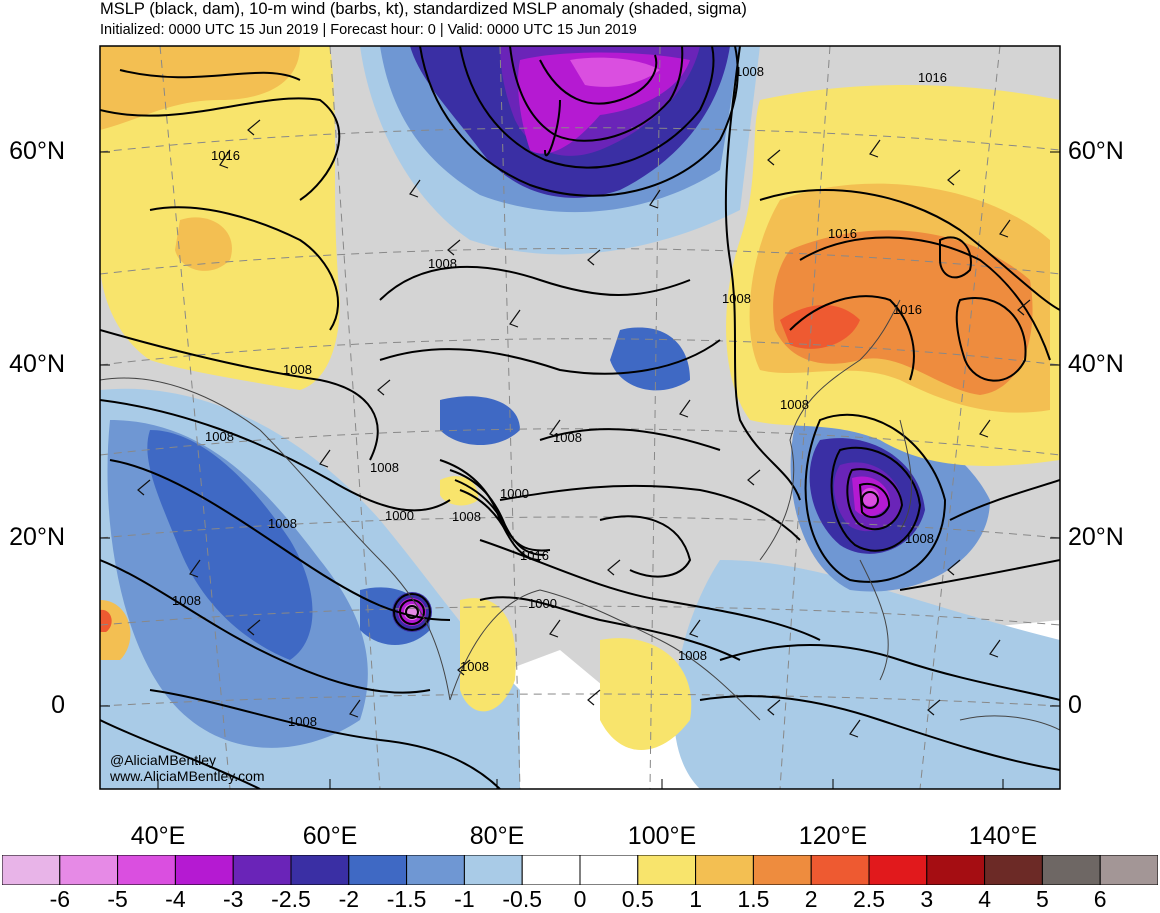 This screenshot has width=1160, height=913. I want to click on colorbar-tick-label: -1, so click(464, 899).